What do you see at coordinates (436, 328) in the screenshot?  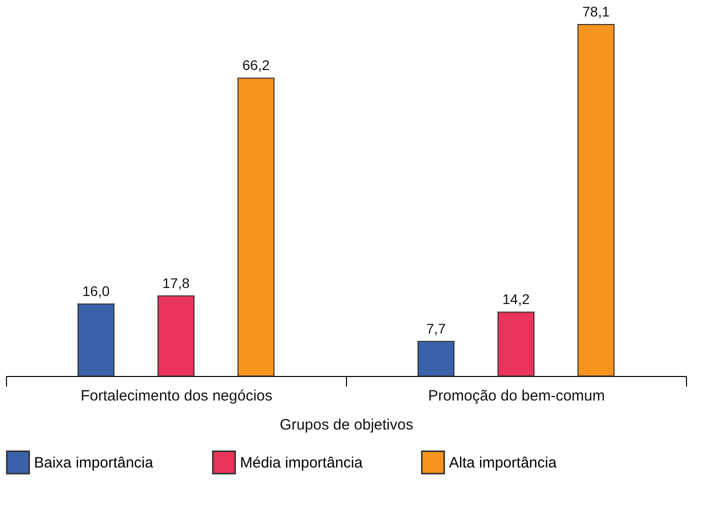 I see `data-label: 7,7` at bounding box center [436, 328].